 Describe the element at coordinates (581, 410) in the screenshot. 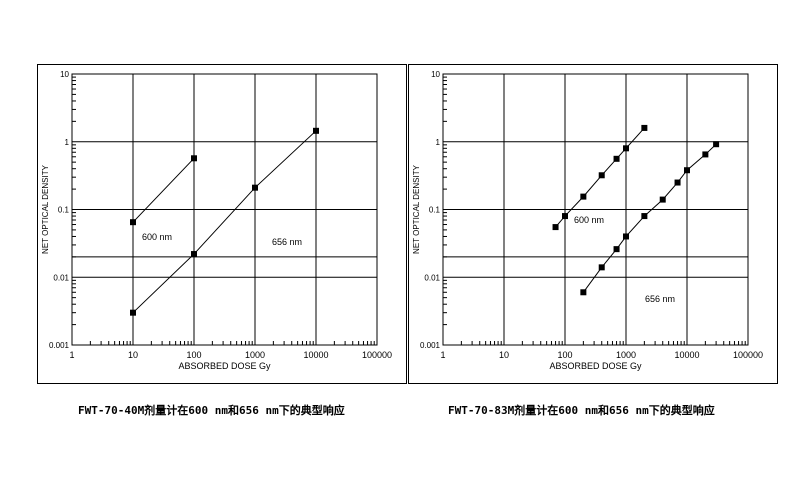

I see `chart-caption-right: FWT-70-83M剂量计在600 nm和656 nm下的典型响应` at that location.